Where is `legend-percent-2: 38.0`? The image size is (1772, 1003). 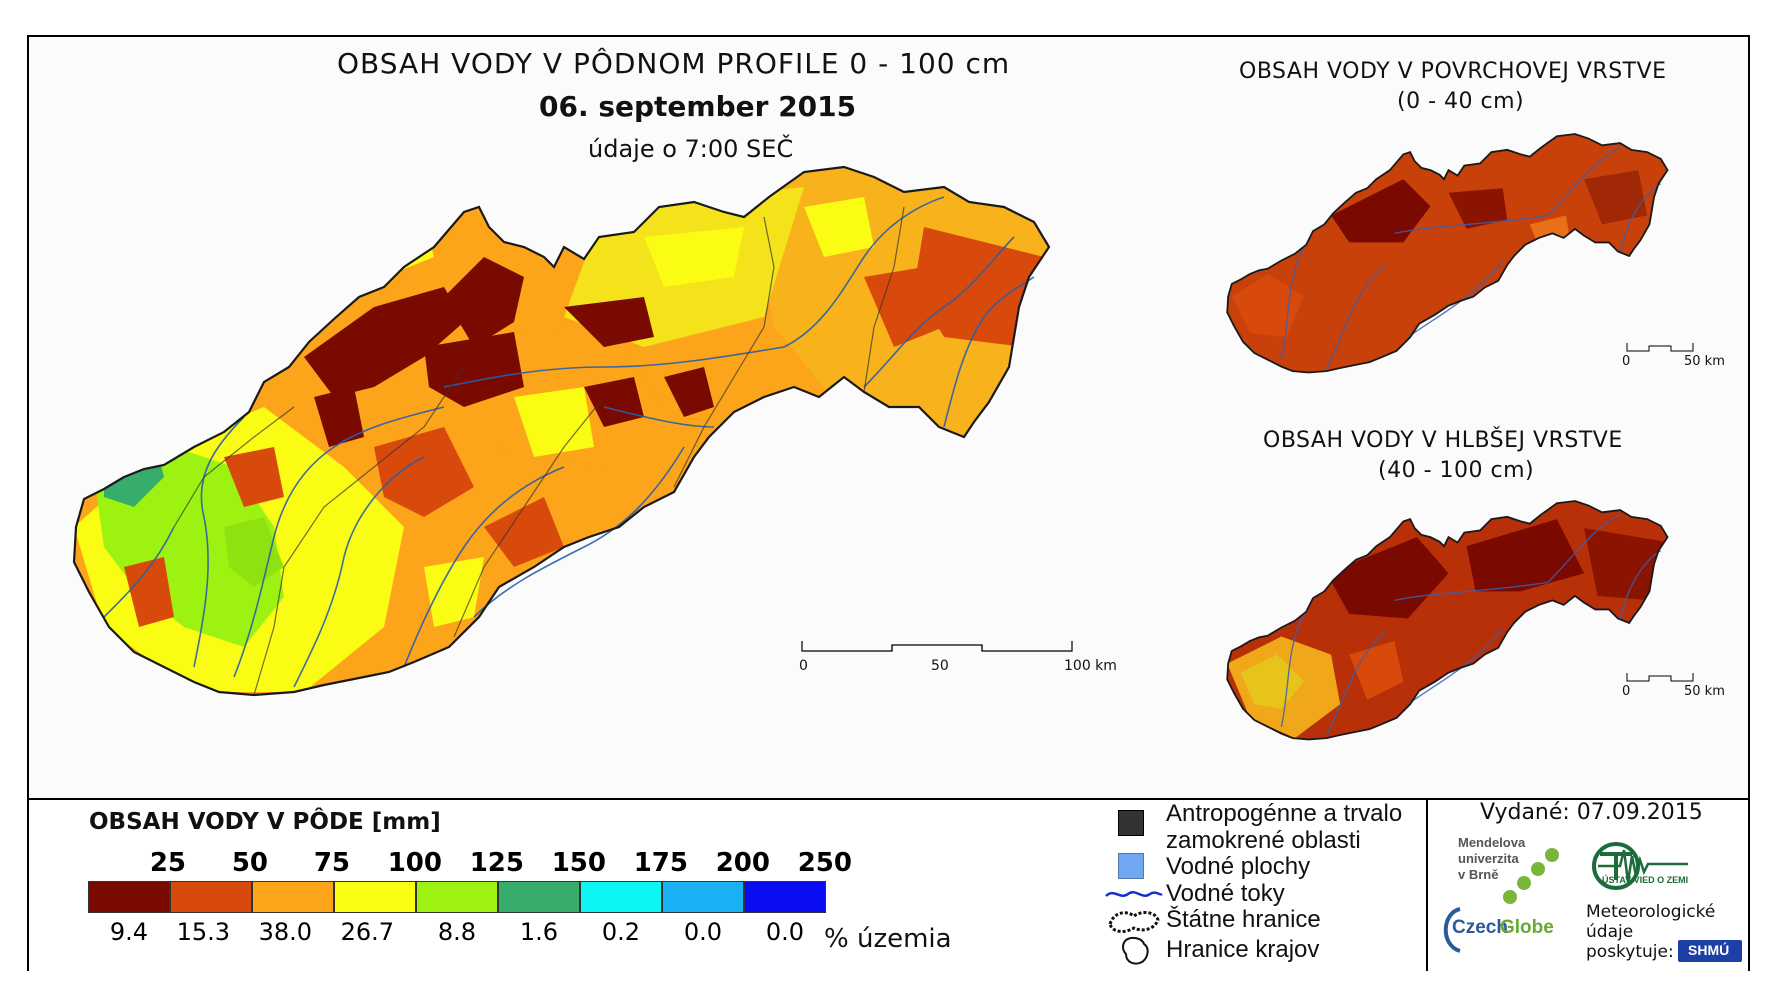
legend-percent-2: 38.0 is located at coordinates (285, 932).